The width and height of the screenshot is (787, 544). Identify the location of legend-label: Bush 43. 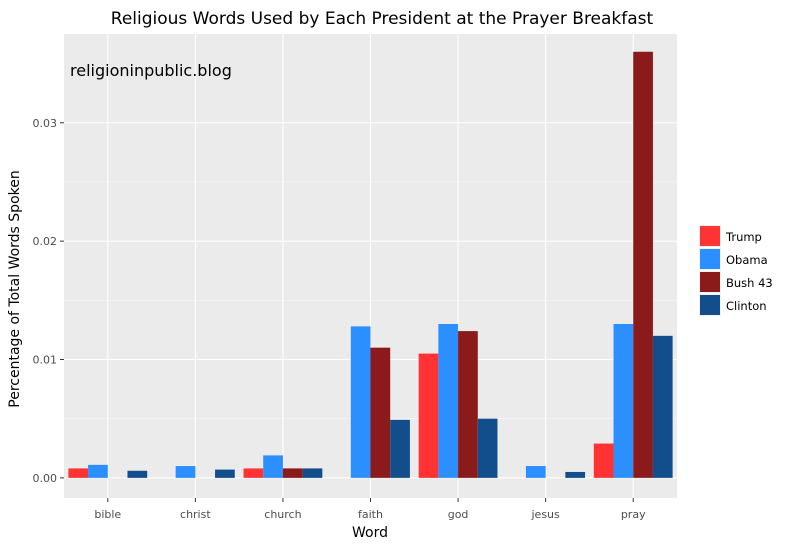
(749, 283).